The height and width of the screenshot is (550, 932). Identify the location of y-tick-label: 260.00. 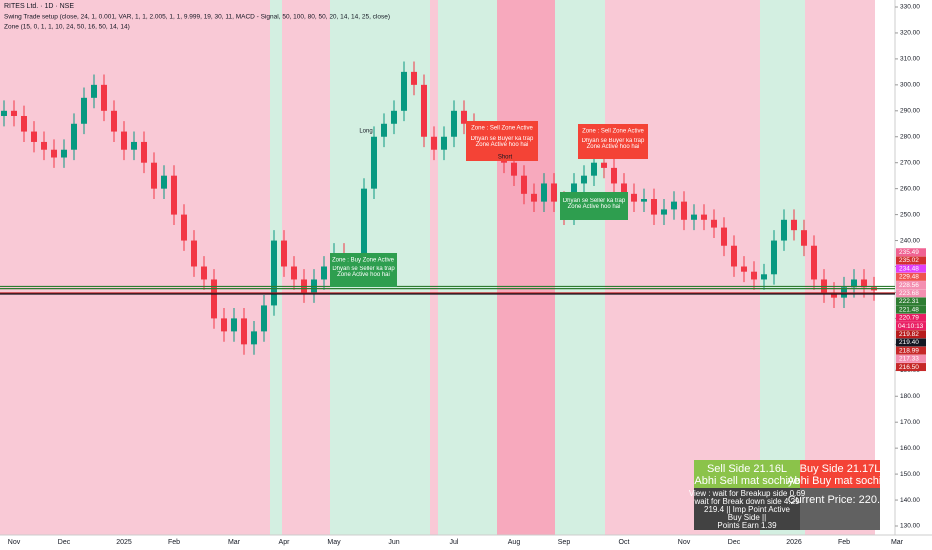
(910, 188).